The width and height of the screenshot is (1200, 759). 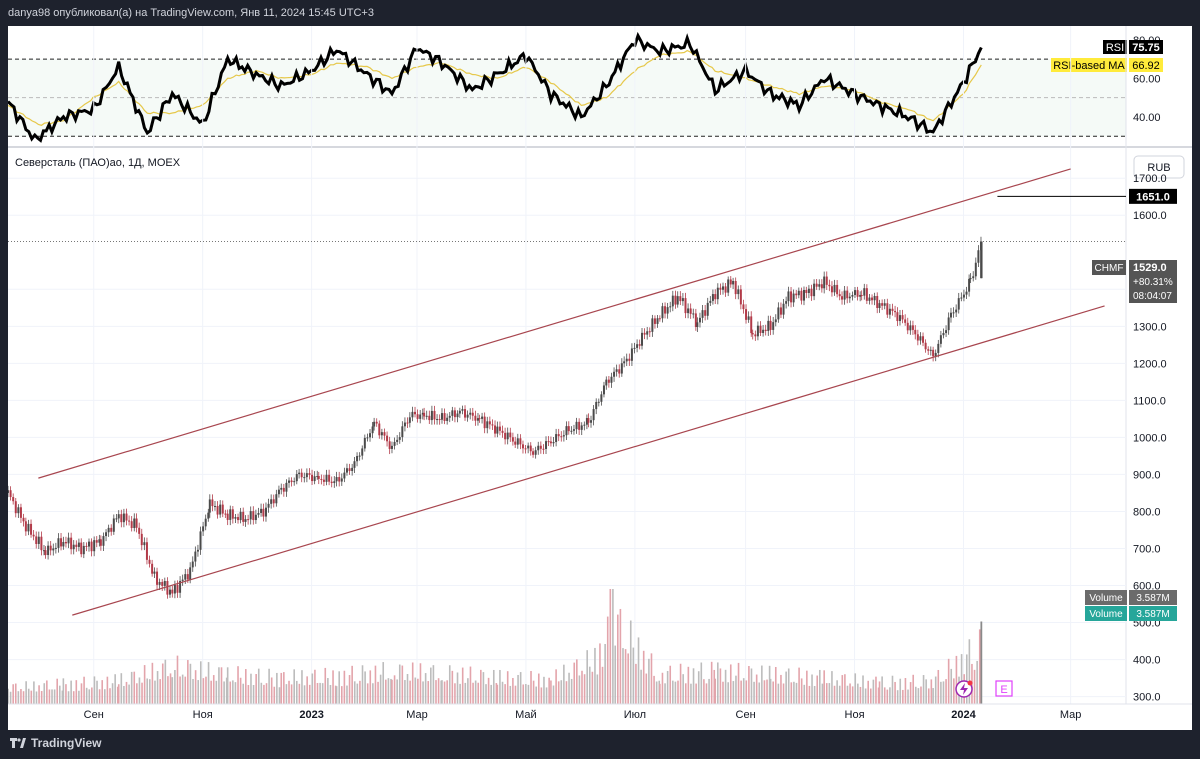 I want to click on symbol-title: Северсталь (ПАО)ао, 1Д, MOEX, so click(x=98, y=163).